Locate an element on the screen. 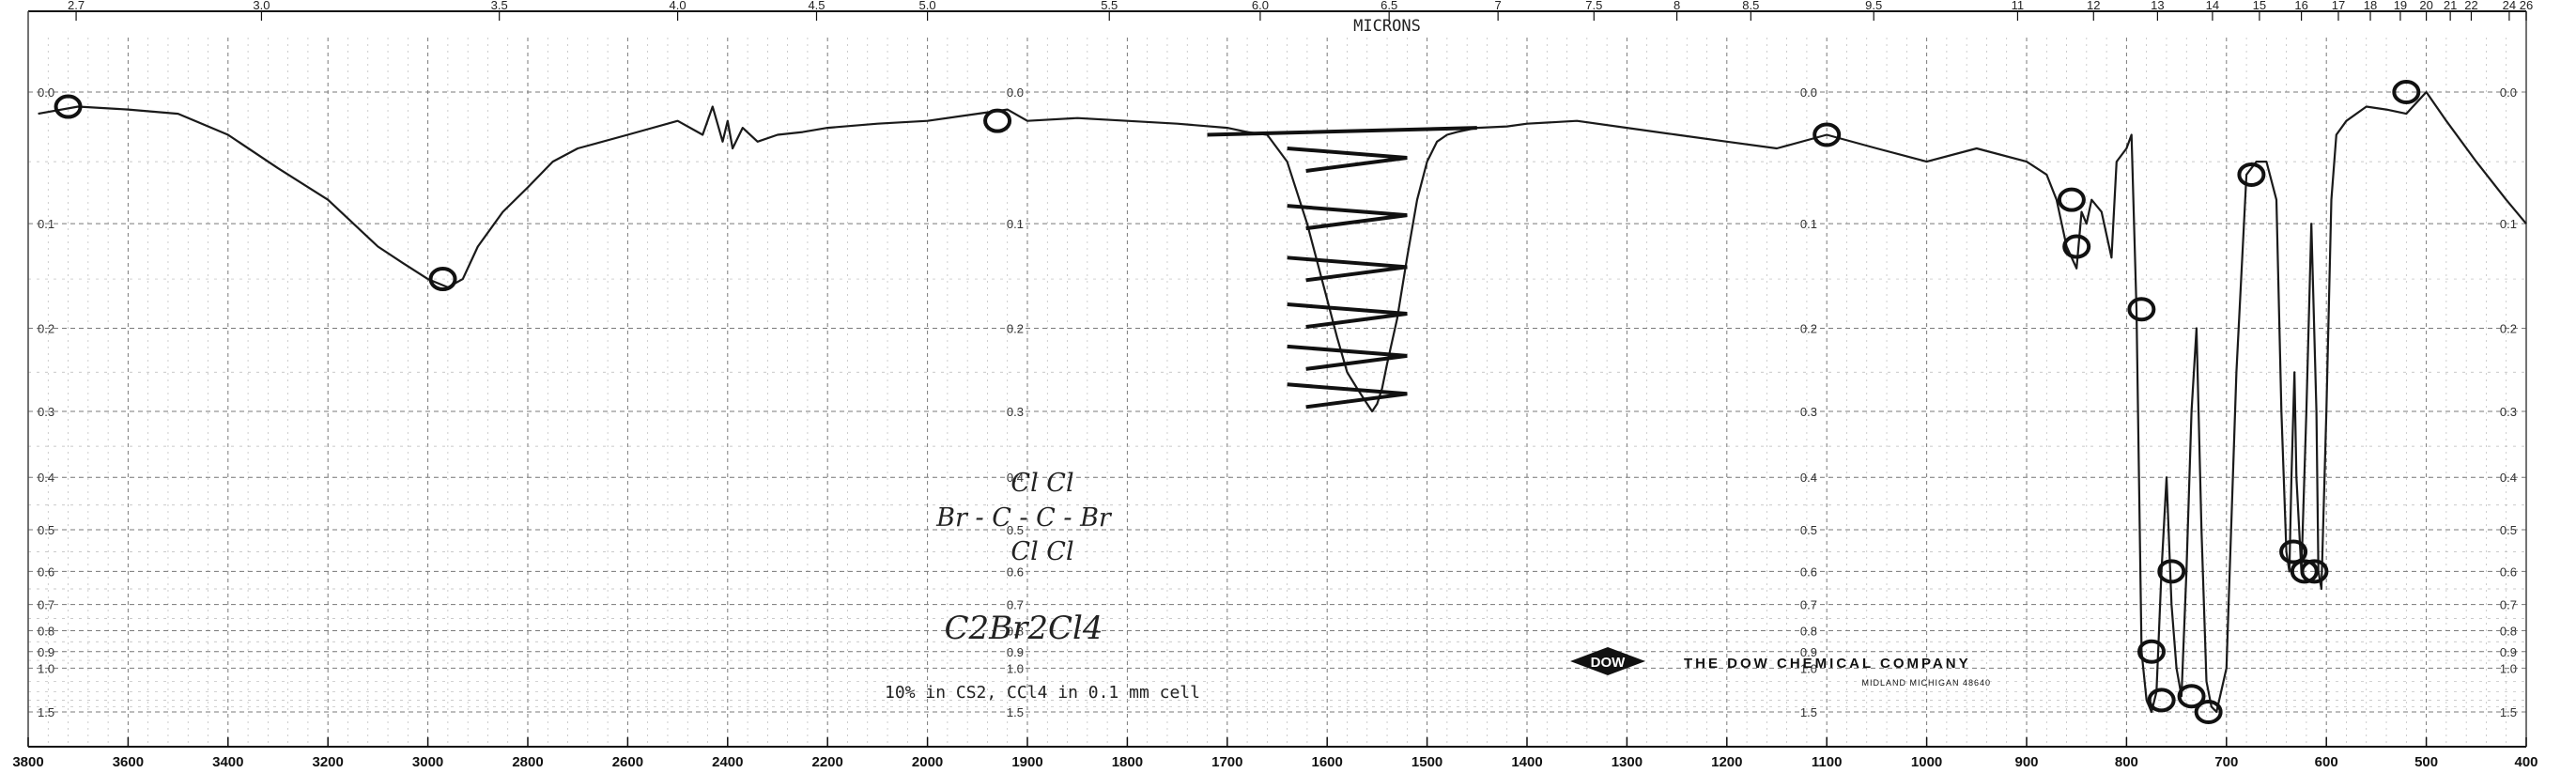  top-tick-label: 15 is located at coordinates (2259, 6).